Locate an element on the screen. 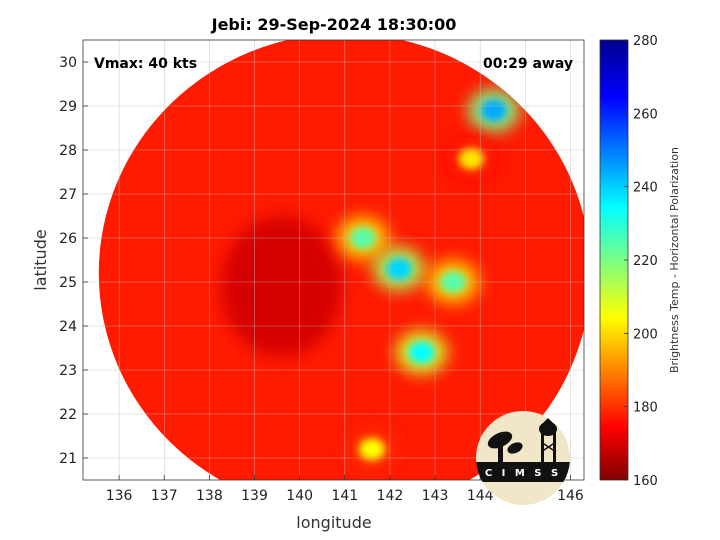 This screenshot has height=540, width=720. x-axis-label: longitude is located at coordinates (333, 522).